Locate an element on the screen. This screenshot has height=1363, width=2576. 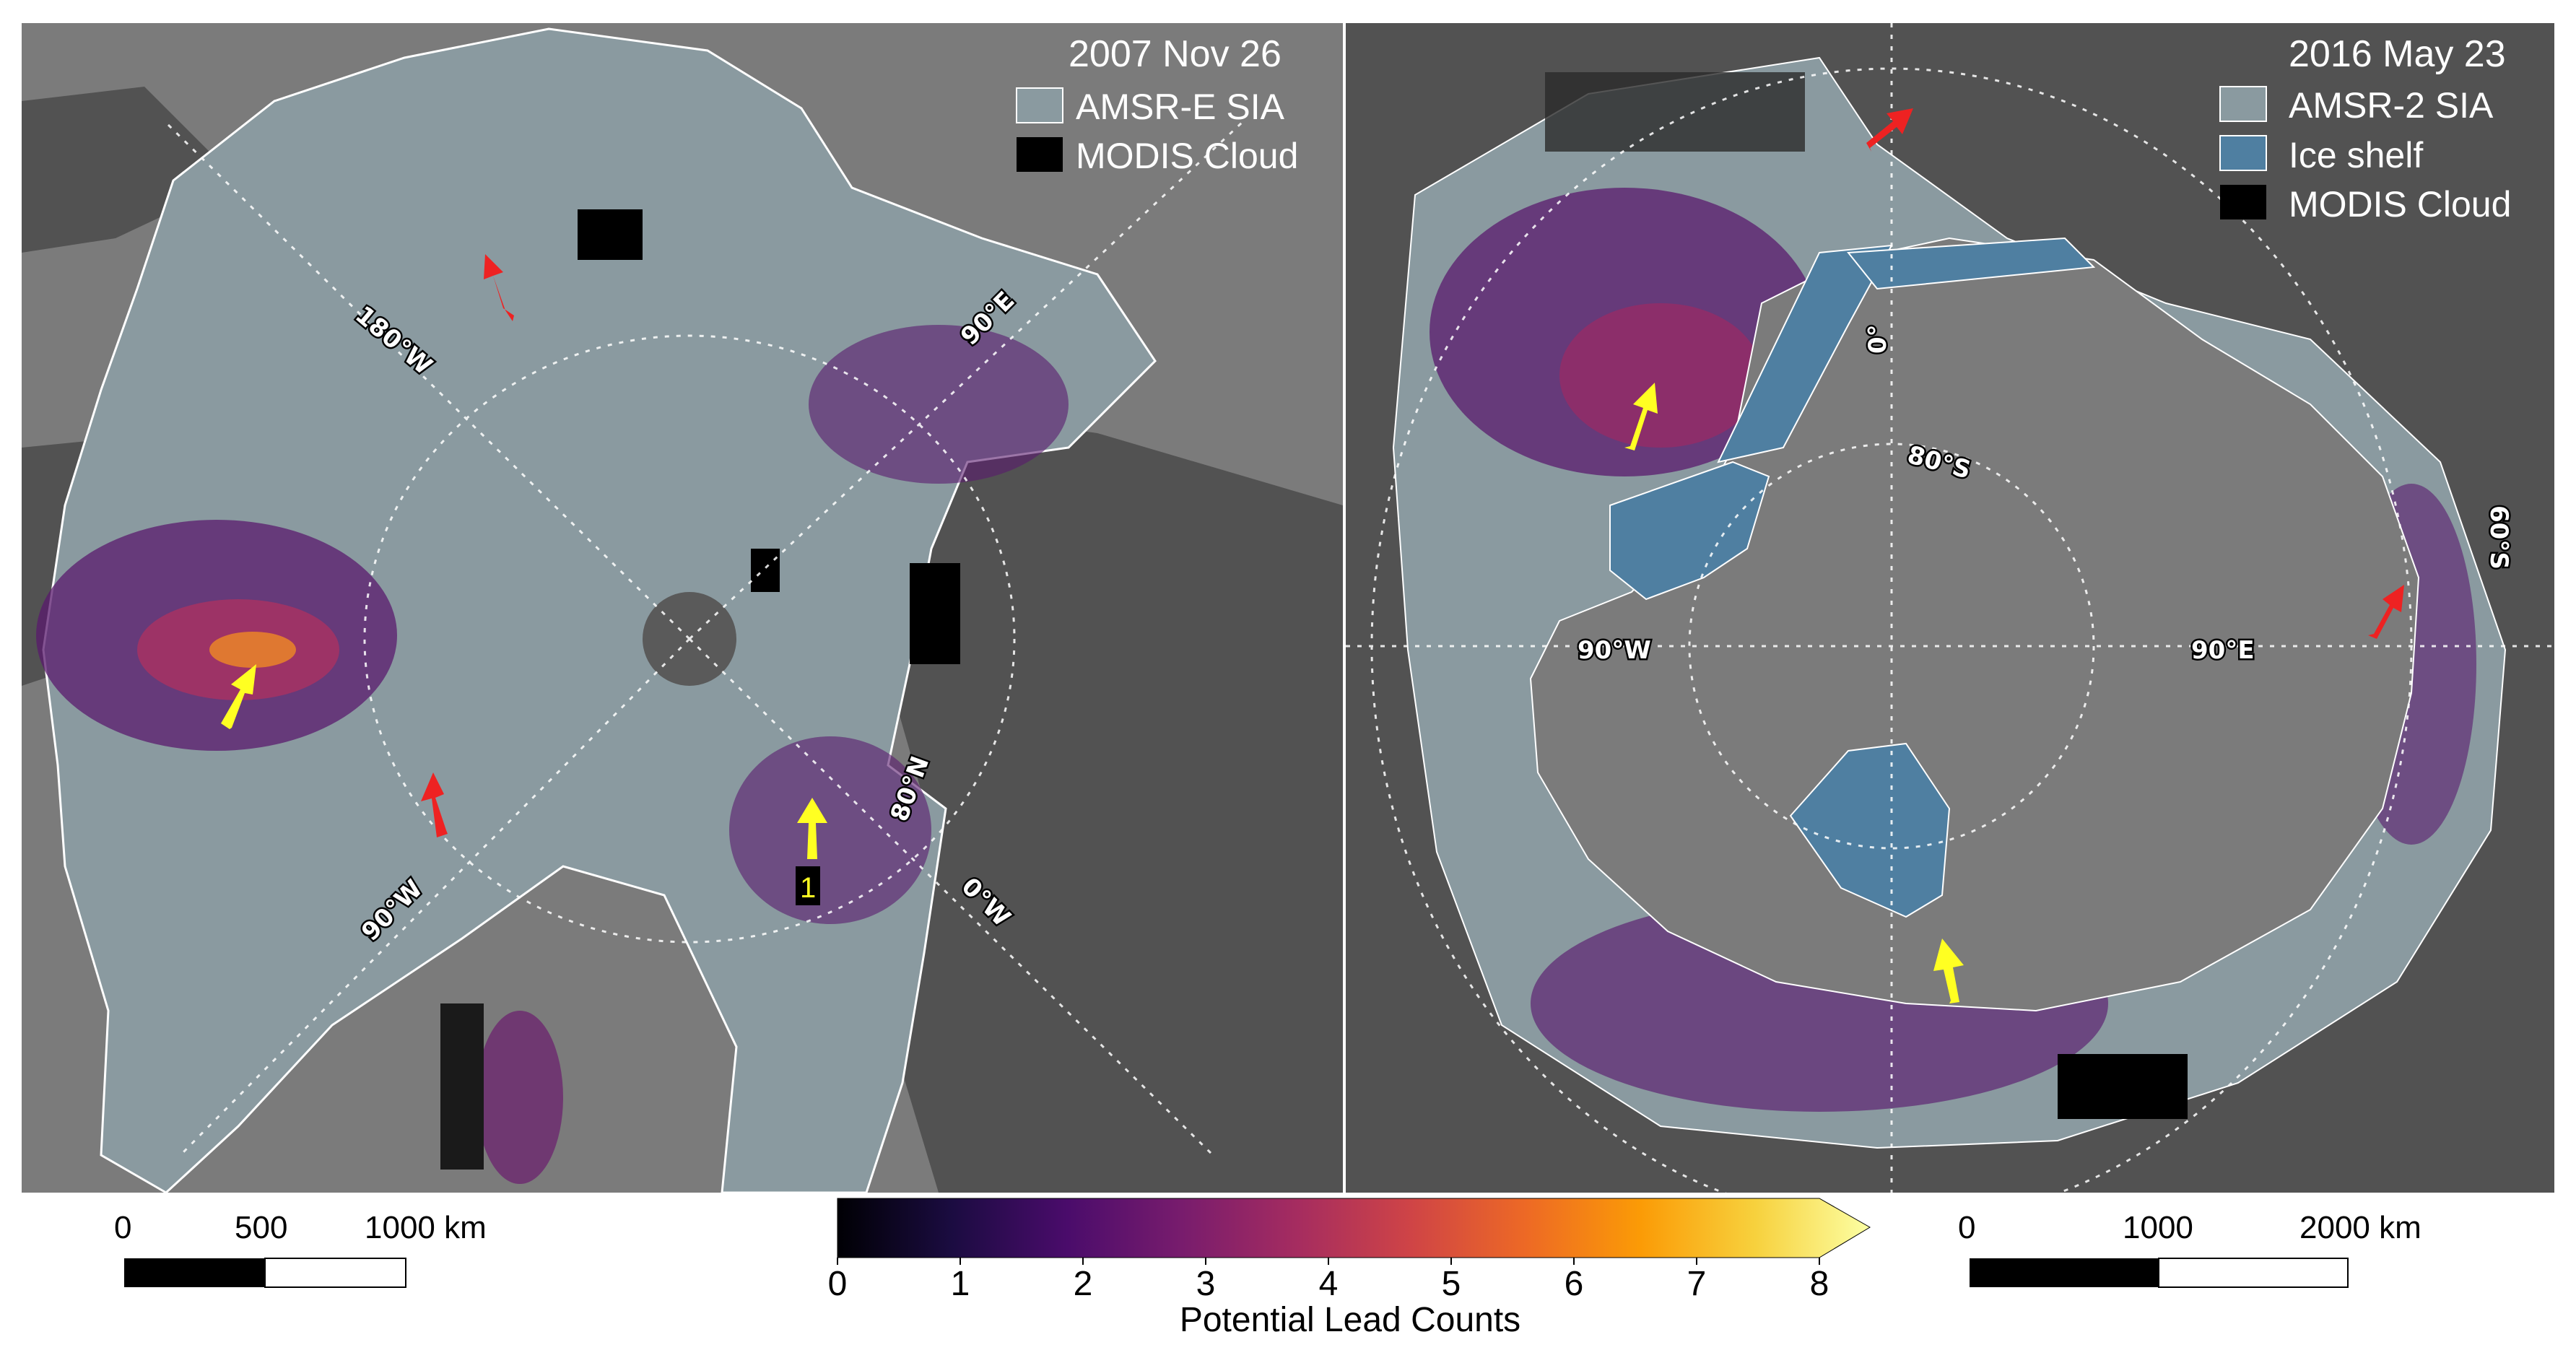
colorbar-tick-label: 4 is located at coordinates (1329, 1284).